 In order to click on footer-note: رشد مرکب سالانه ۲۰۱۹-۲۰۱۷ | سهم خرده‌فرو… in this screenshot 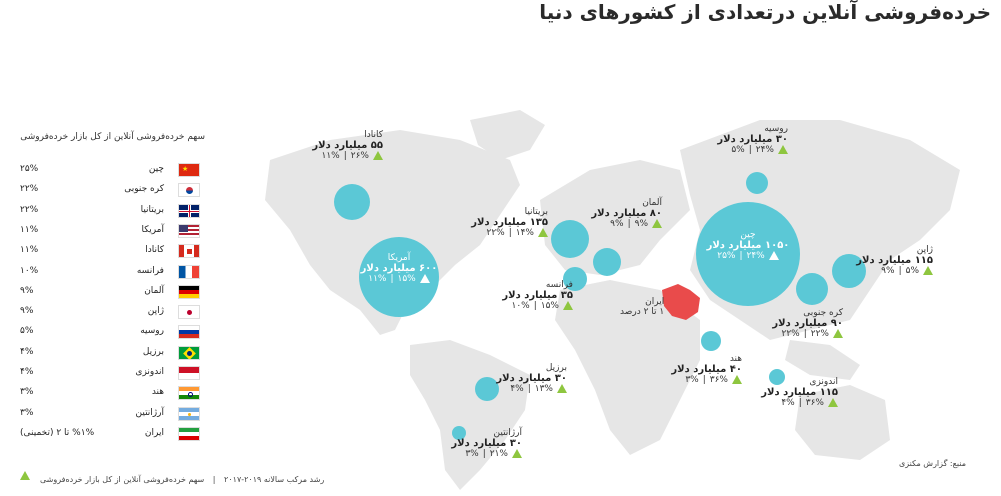, I will do `click(182, 479)`.